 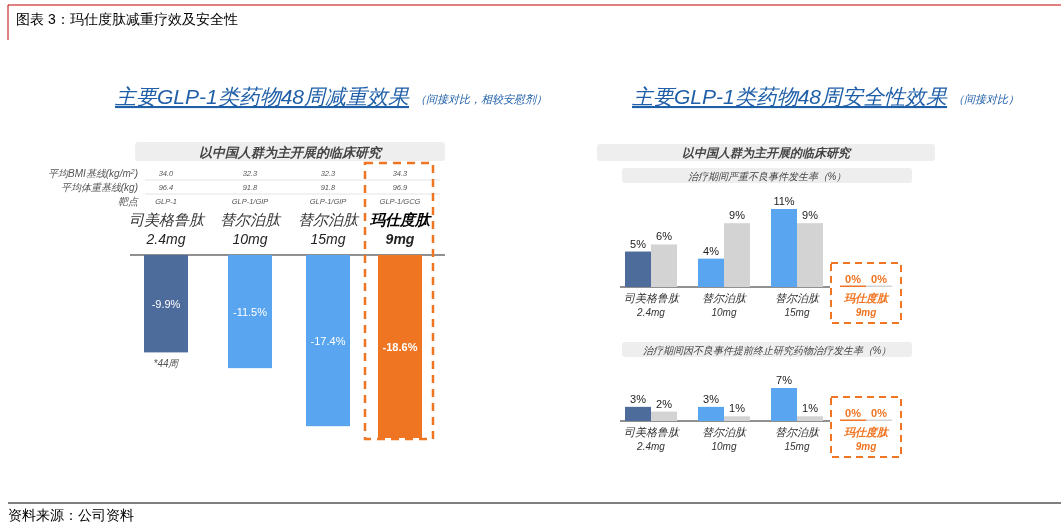 What do you see at coordinates (166, 303) in the screenshot?
I see `data-label: -9.9%` at bounding box center [166, 303].